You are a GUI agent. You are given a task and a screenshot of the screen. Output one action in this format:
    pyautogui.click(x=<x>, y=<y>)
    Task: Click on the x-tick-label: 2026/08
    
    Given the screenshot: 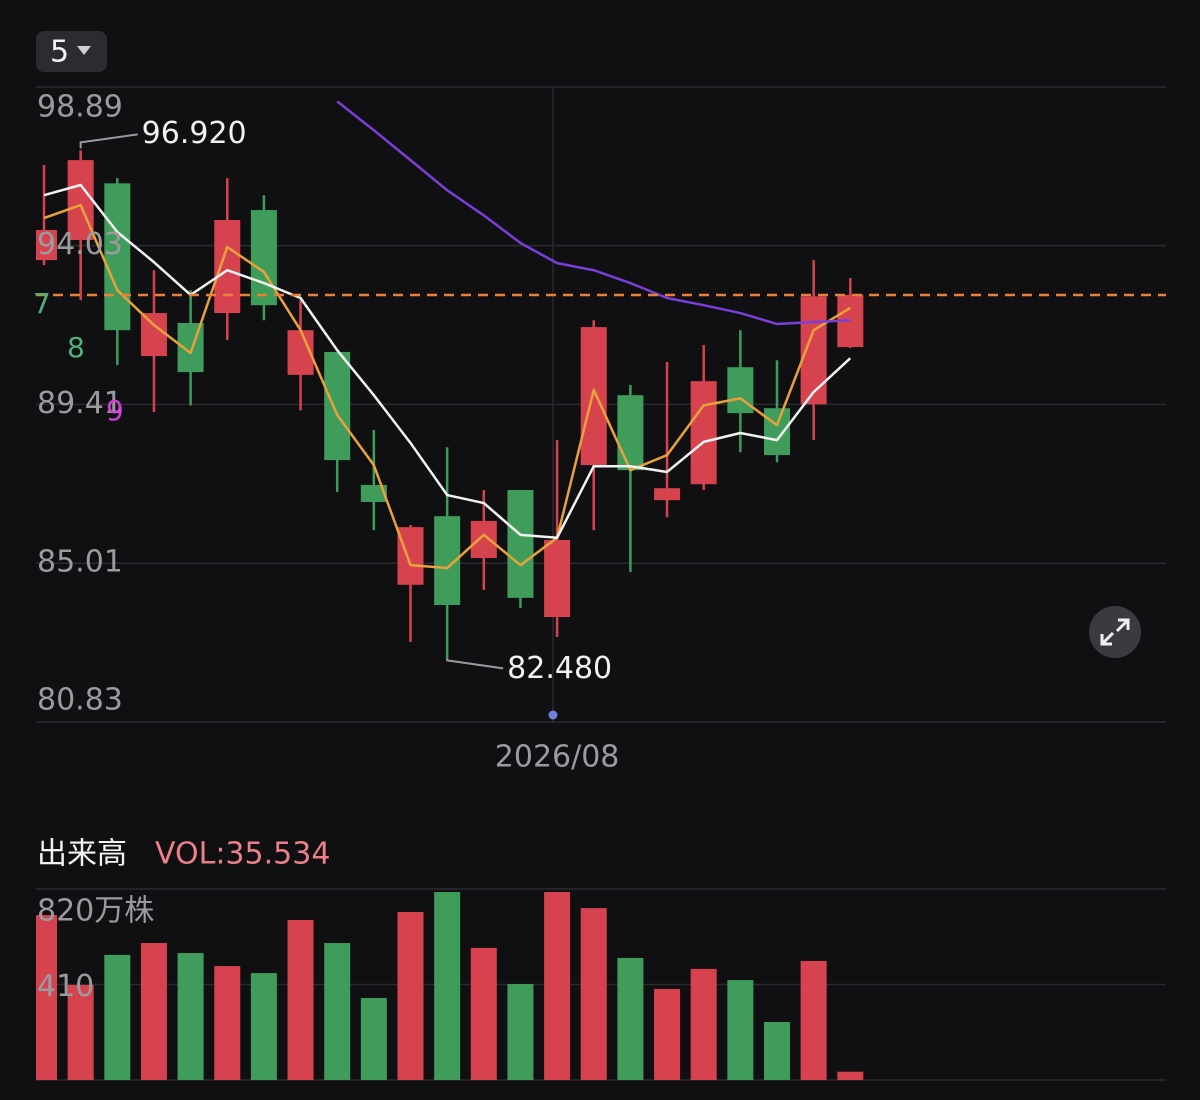 What is the action you would take?
    pyautogui.click(x=557, y=757)
    